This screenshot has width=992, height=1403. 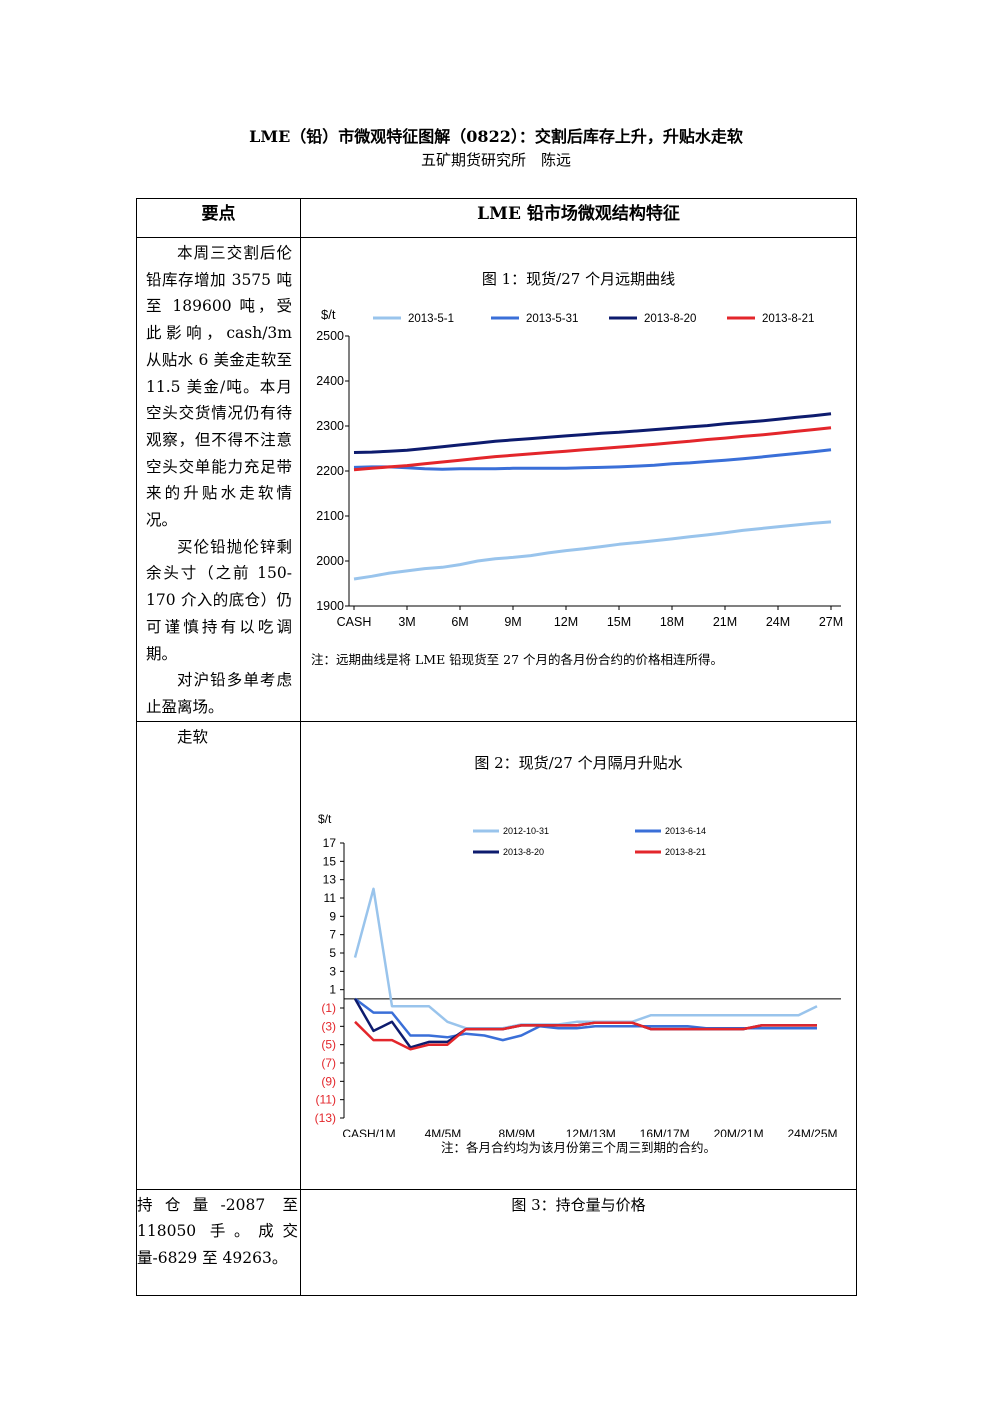 What do you see at coordinates (218, 955) in the screenshot?
I see `row2-left-cell: 走软` at bounding box center [218, 955].